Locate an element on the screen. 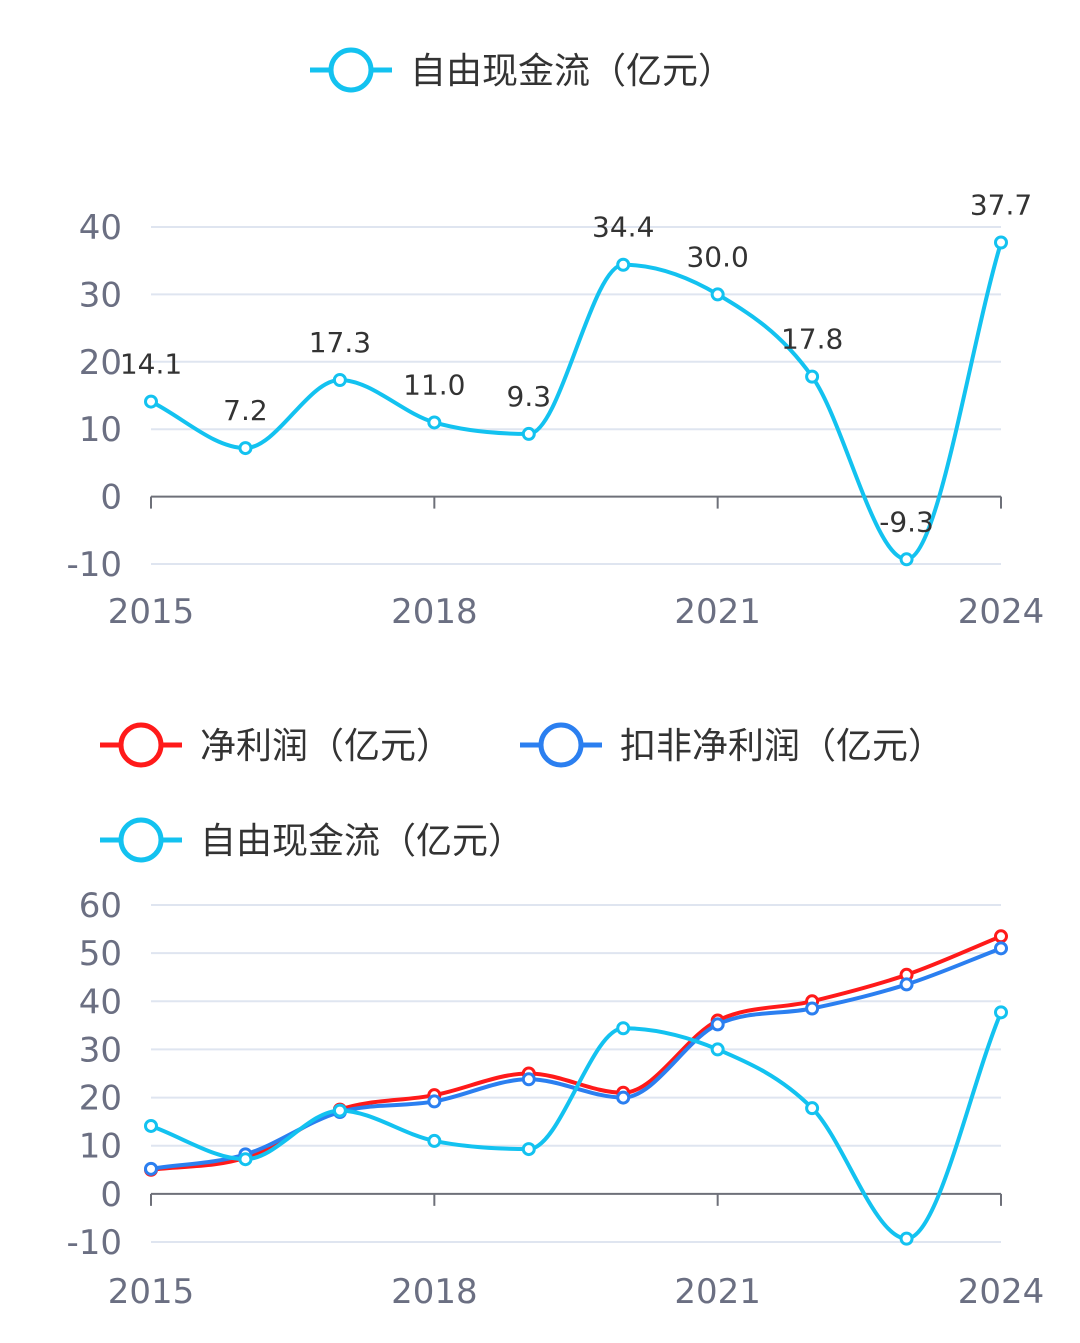  series-line-net_profit is located at coordinates (576, 1053).